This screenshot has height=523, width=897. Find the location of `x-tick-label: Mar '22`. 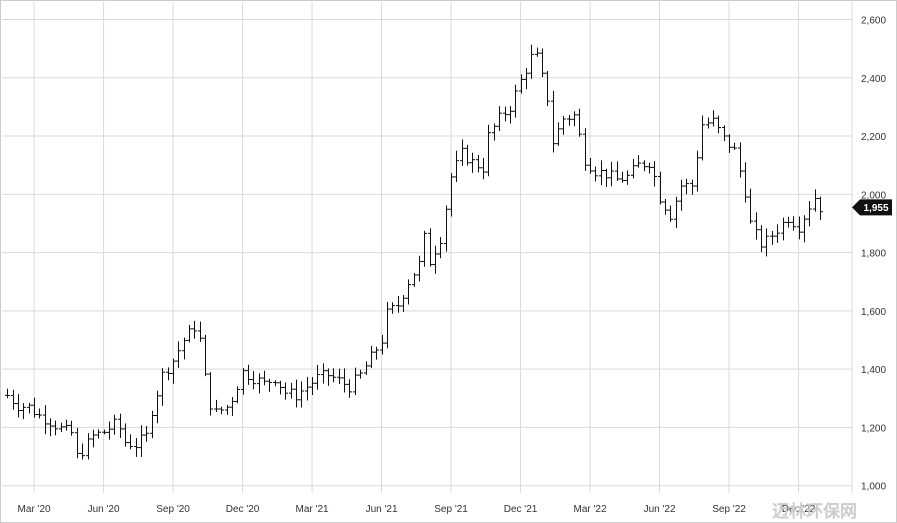

x-tick-label: Mar '22 is located at coordinates (590, 509).